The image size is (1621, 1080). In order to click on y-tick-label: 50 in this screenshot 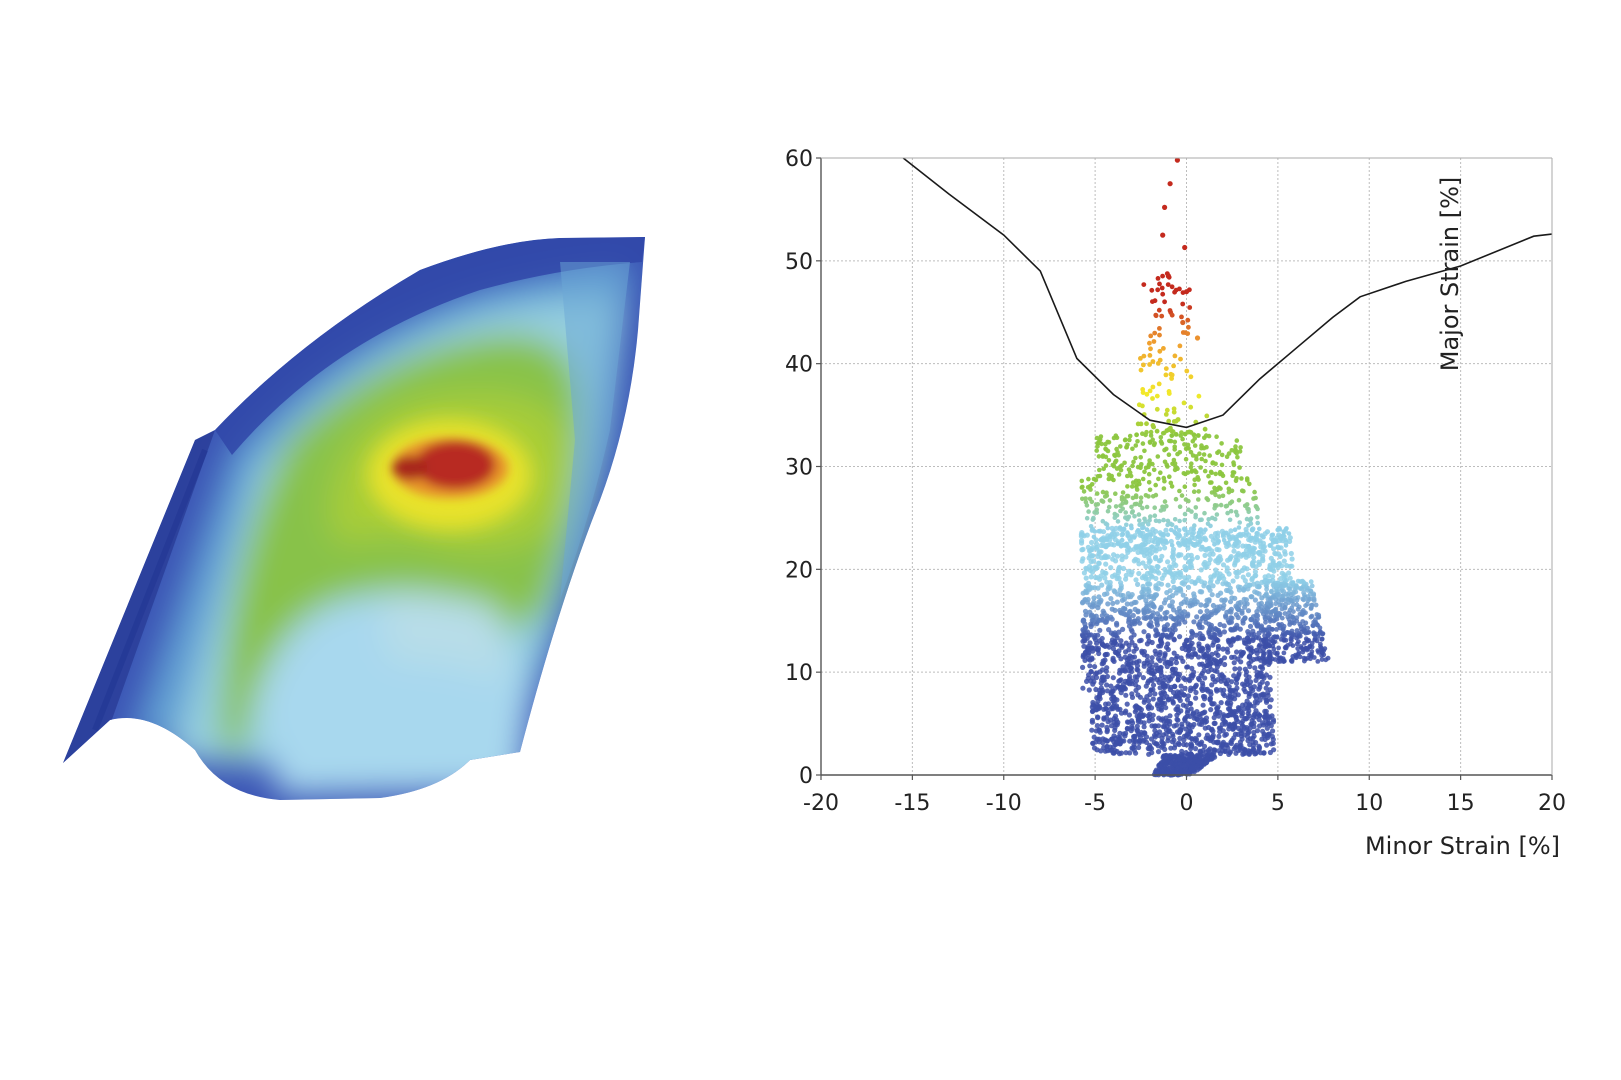, I will do `click(799, 262)`.